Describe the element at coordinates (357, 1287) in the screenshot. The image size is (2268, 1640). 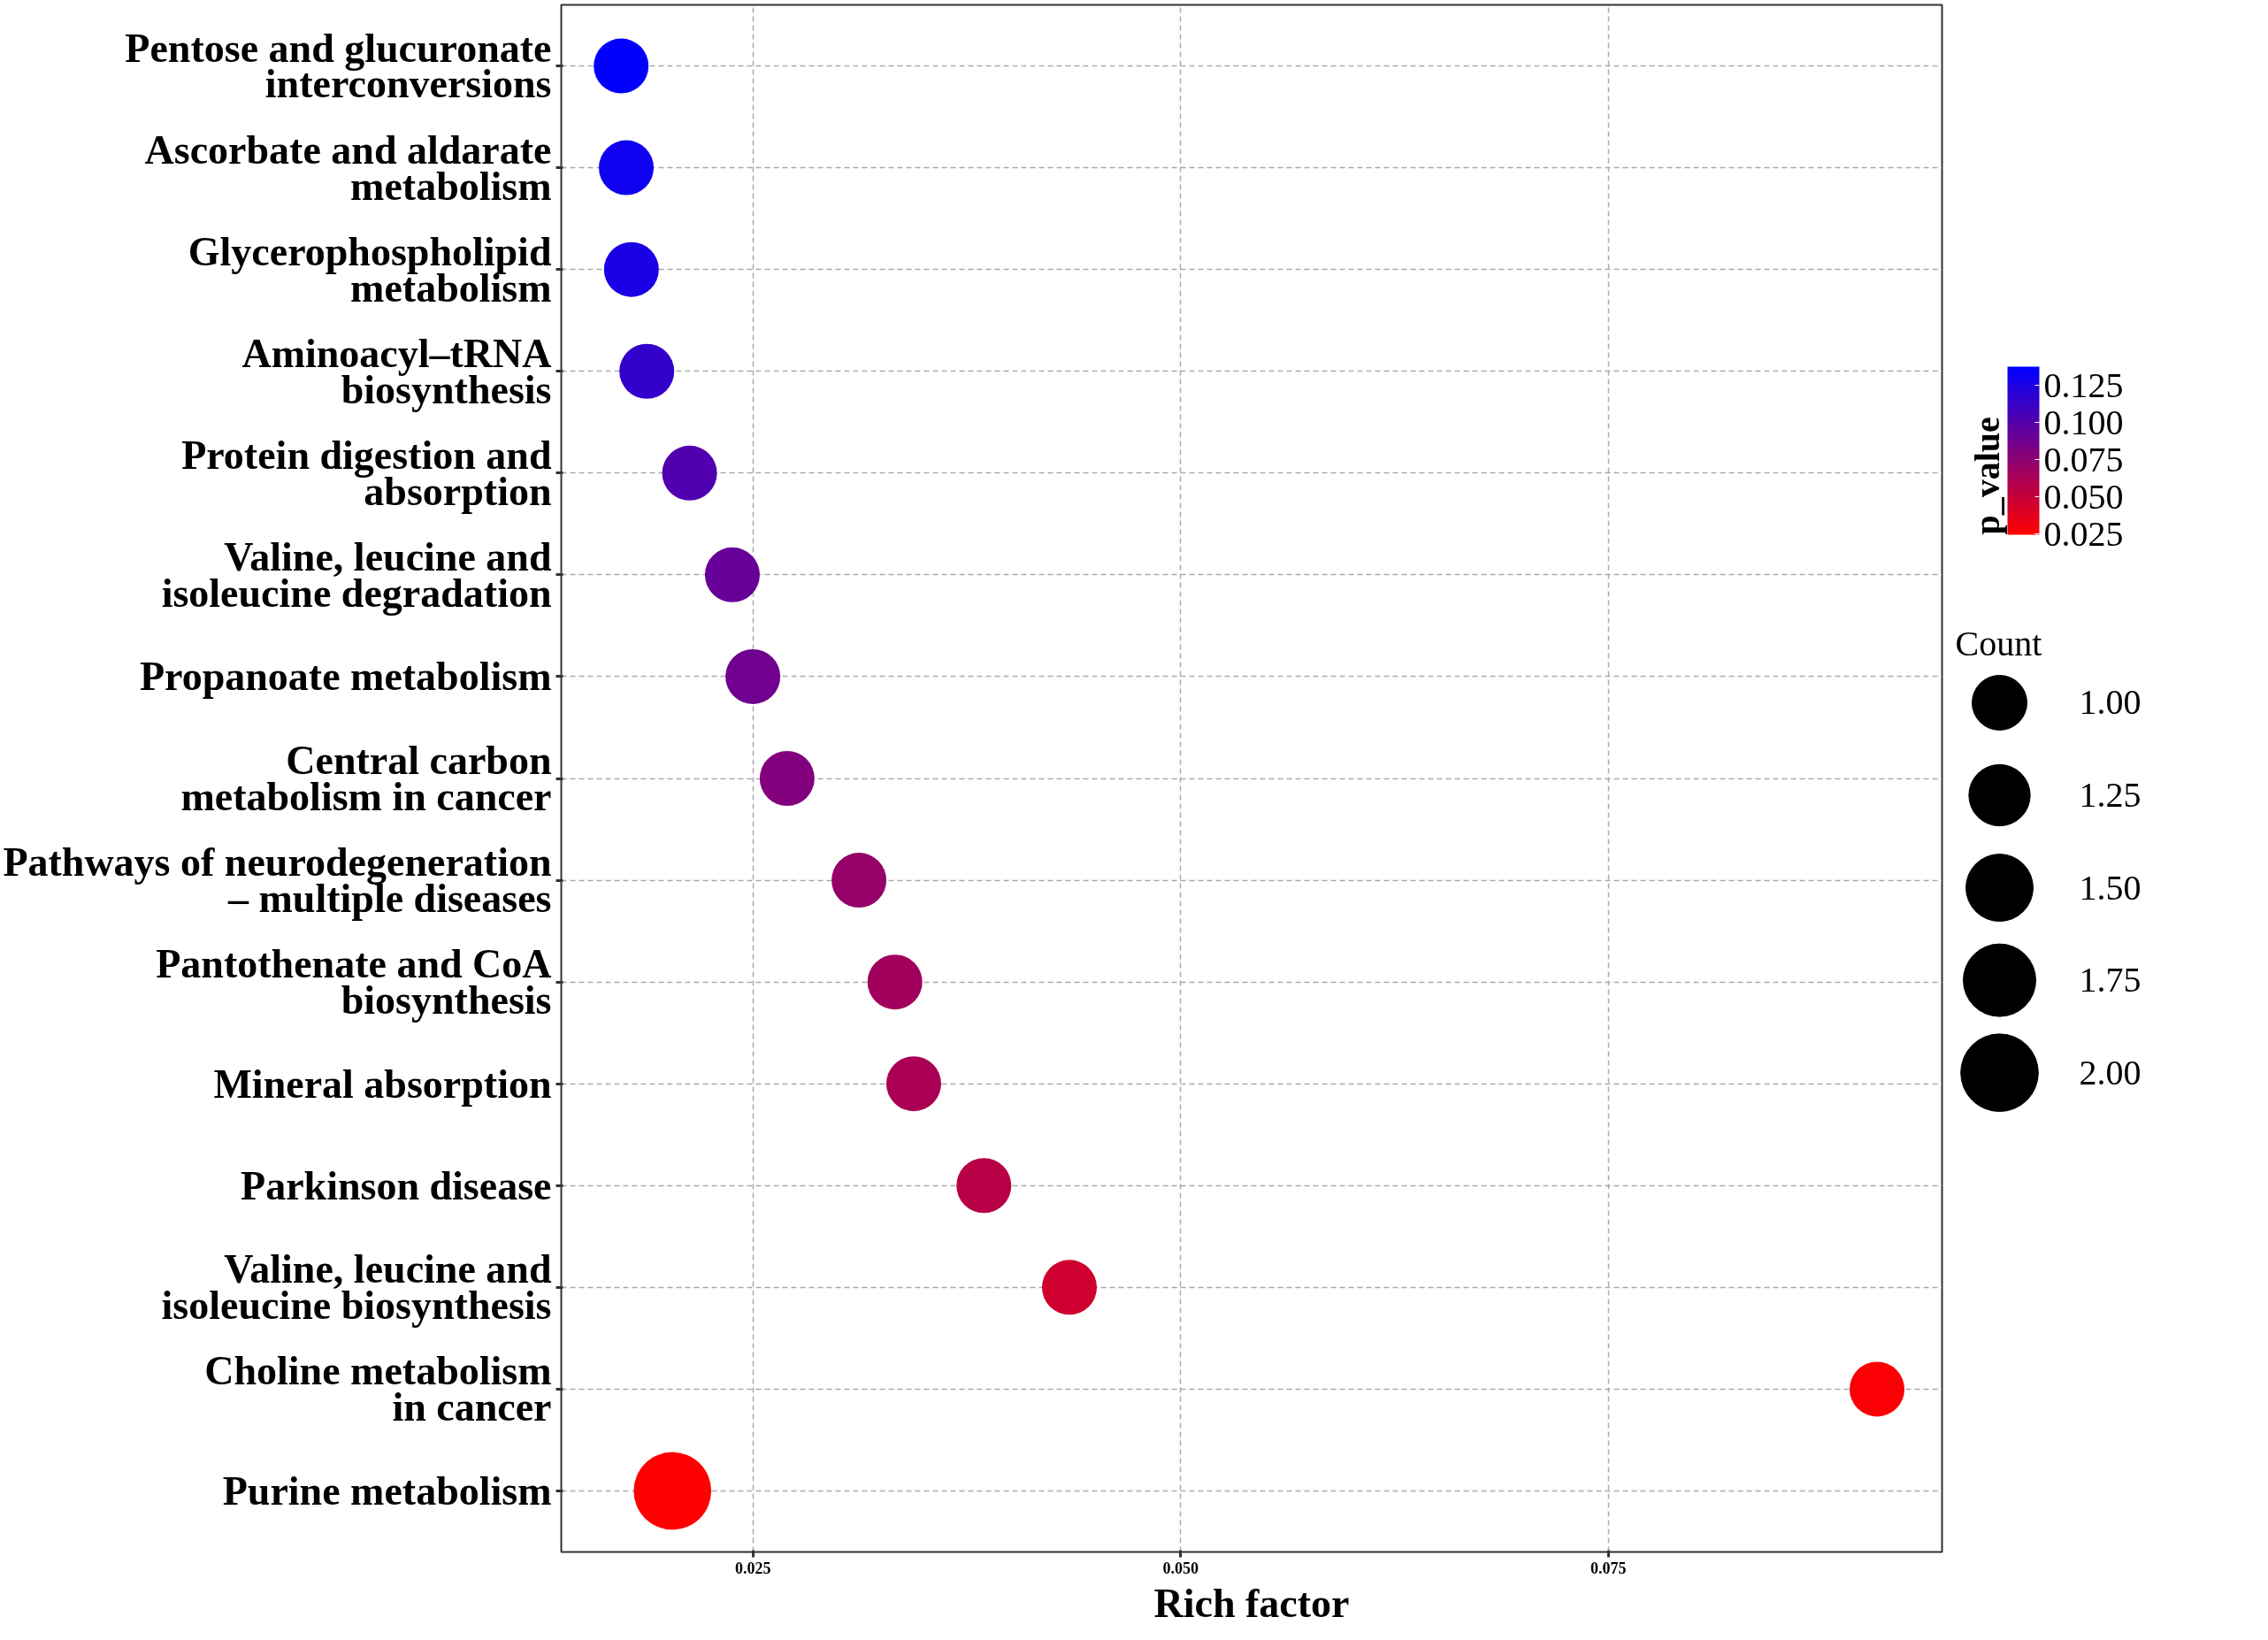
I see `y-tick-label: Valine, leucine and isoleucine biosynthesis` at that location.